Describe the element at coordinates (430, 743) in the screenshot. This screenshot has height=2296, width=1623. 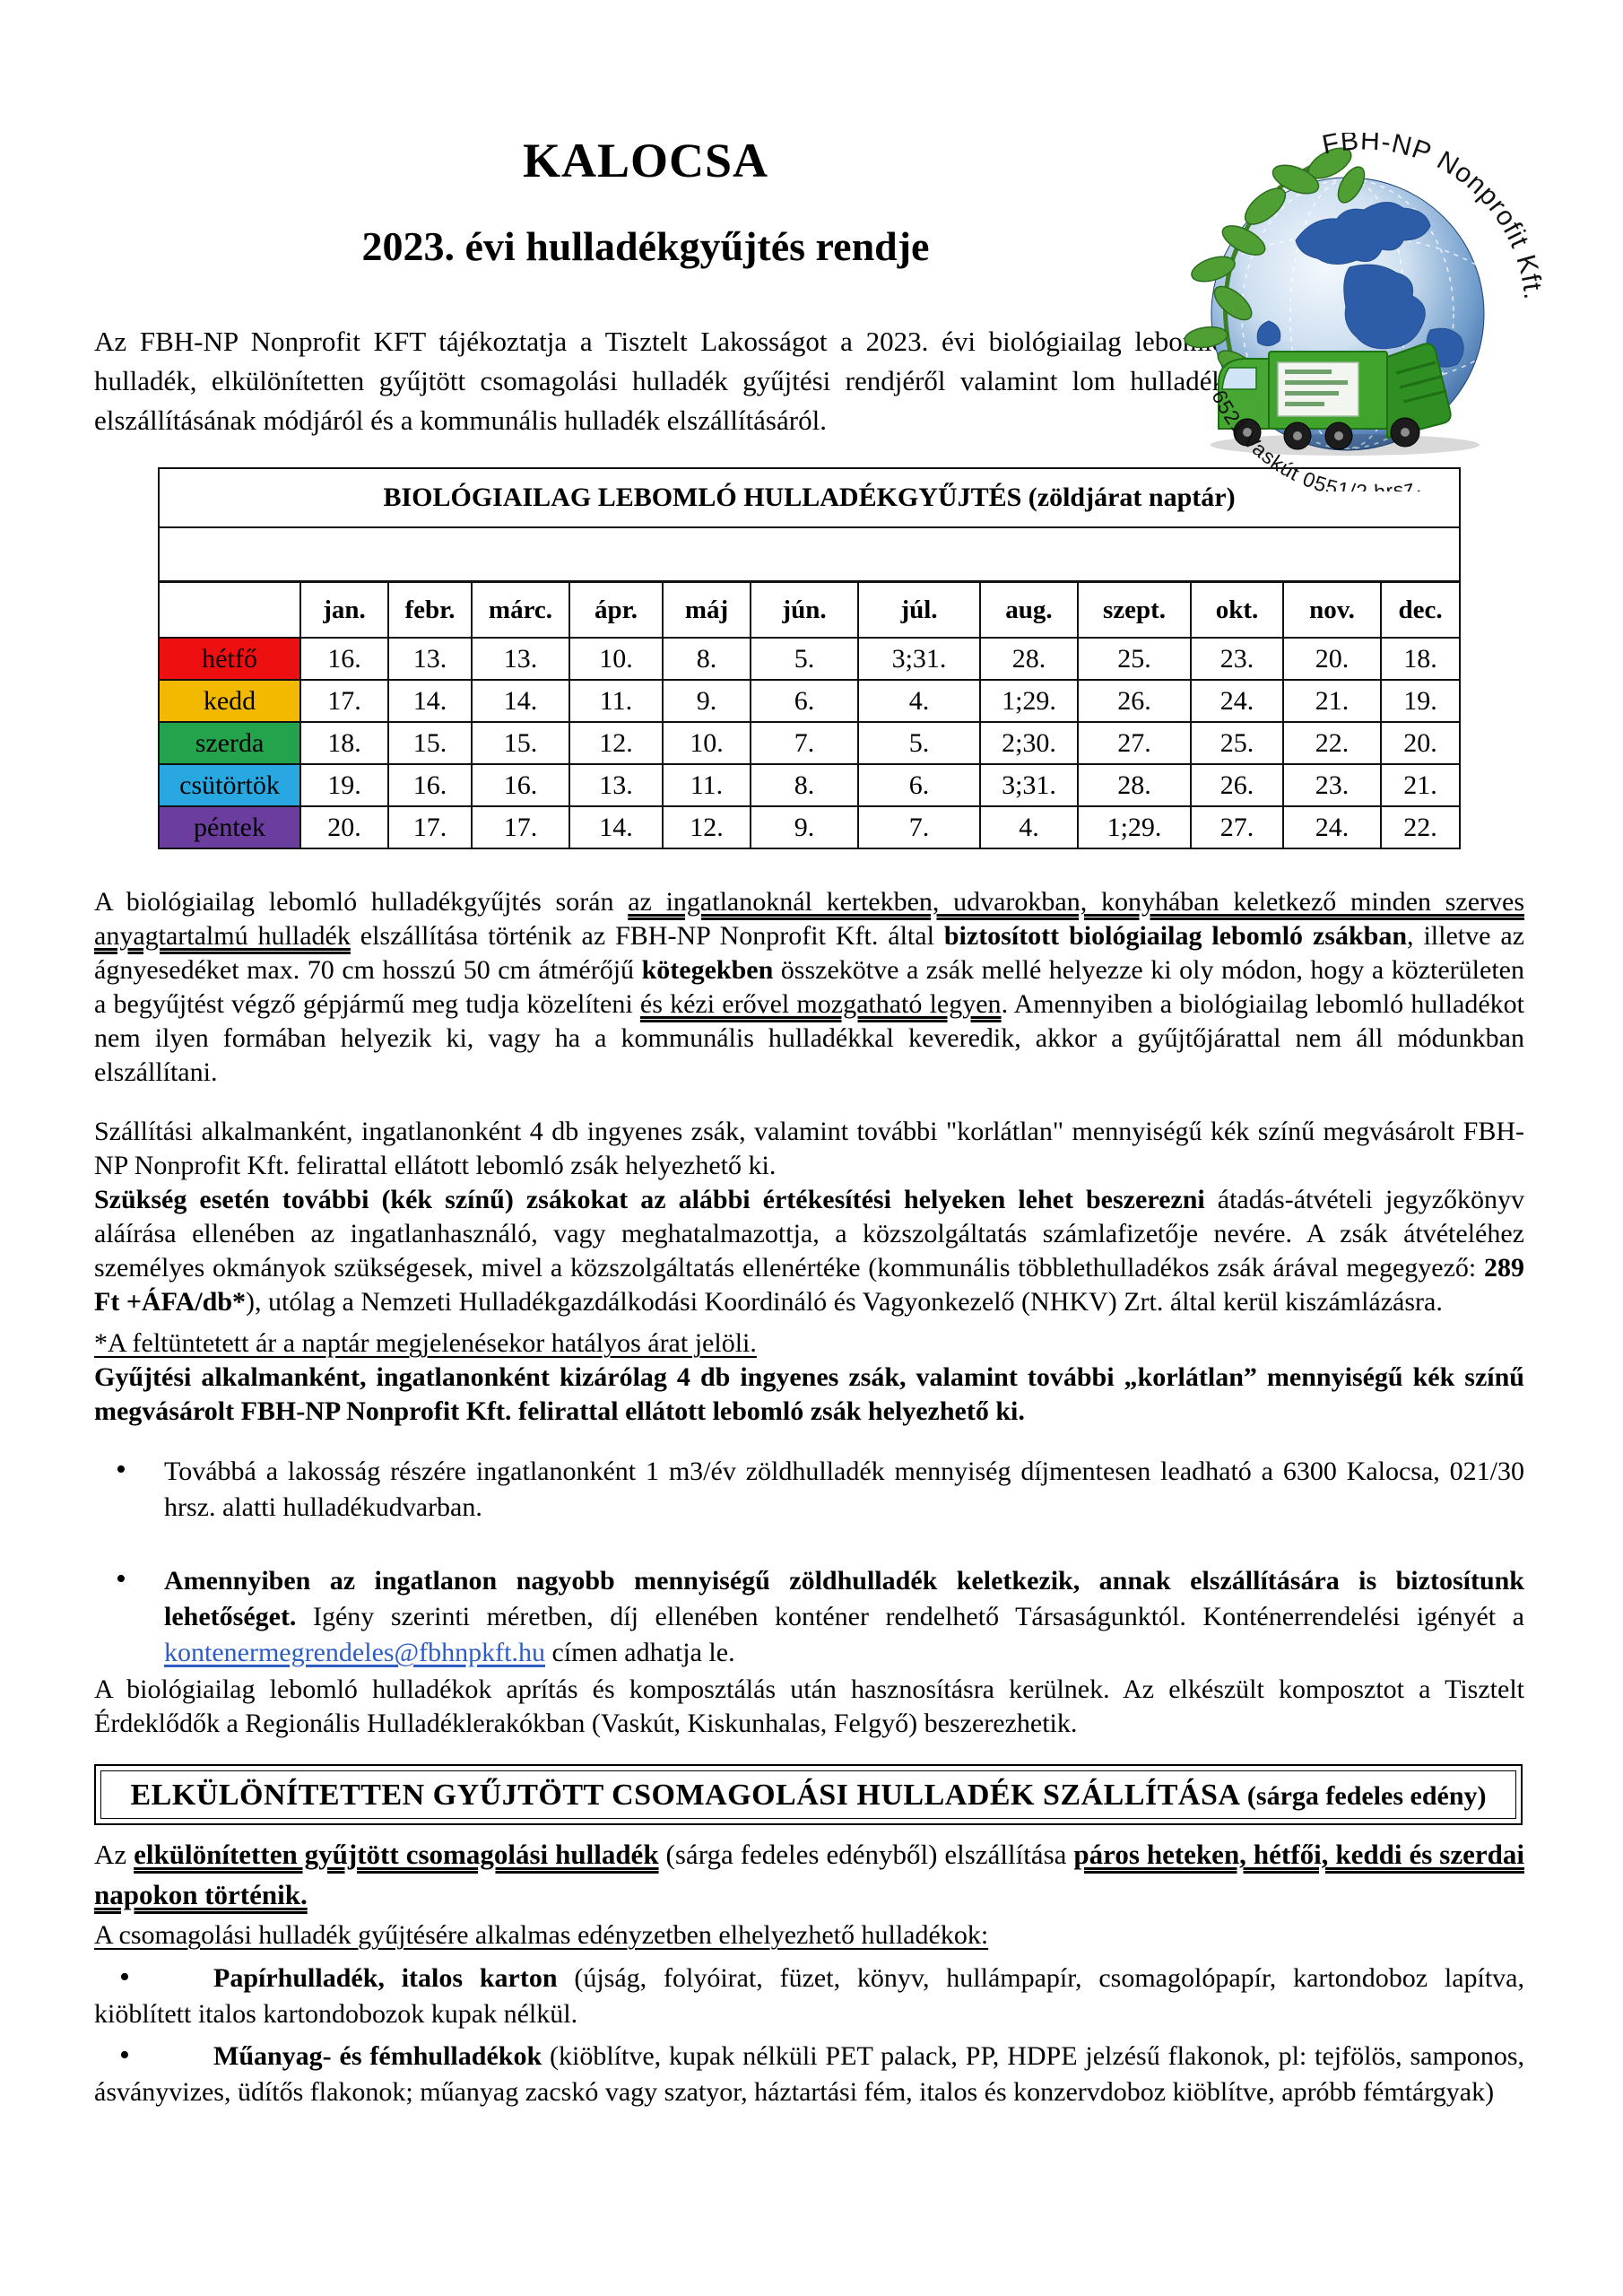
I see `collection-date-cell: 15.` at that location.